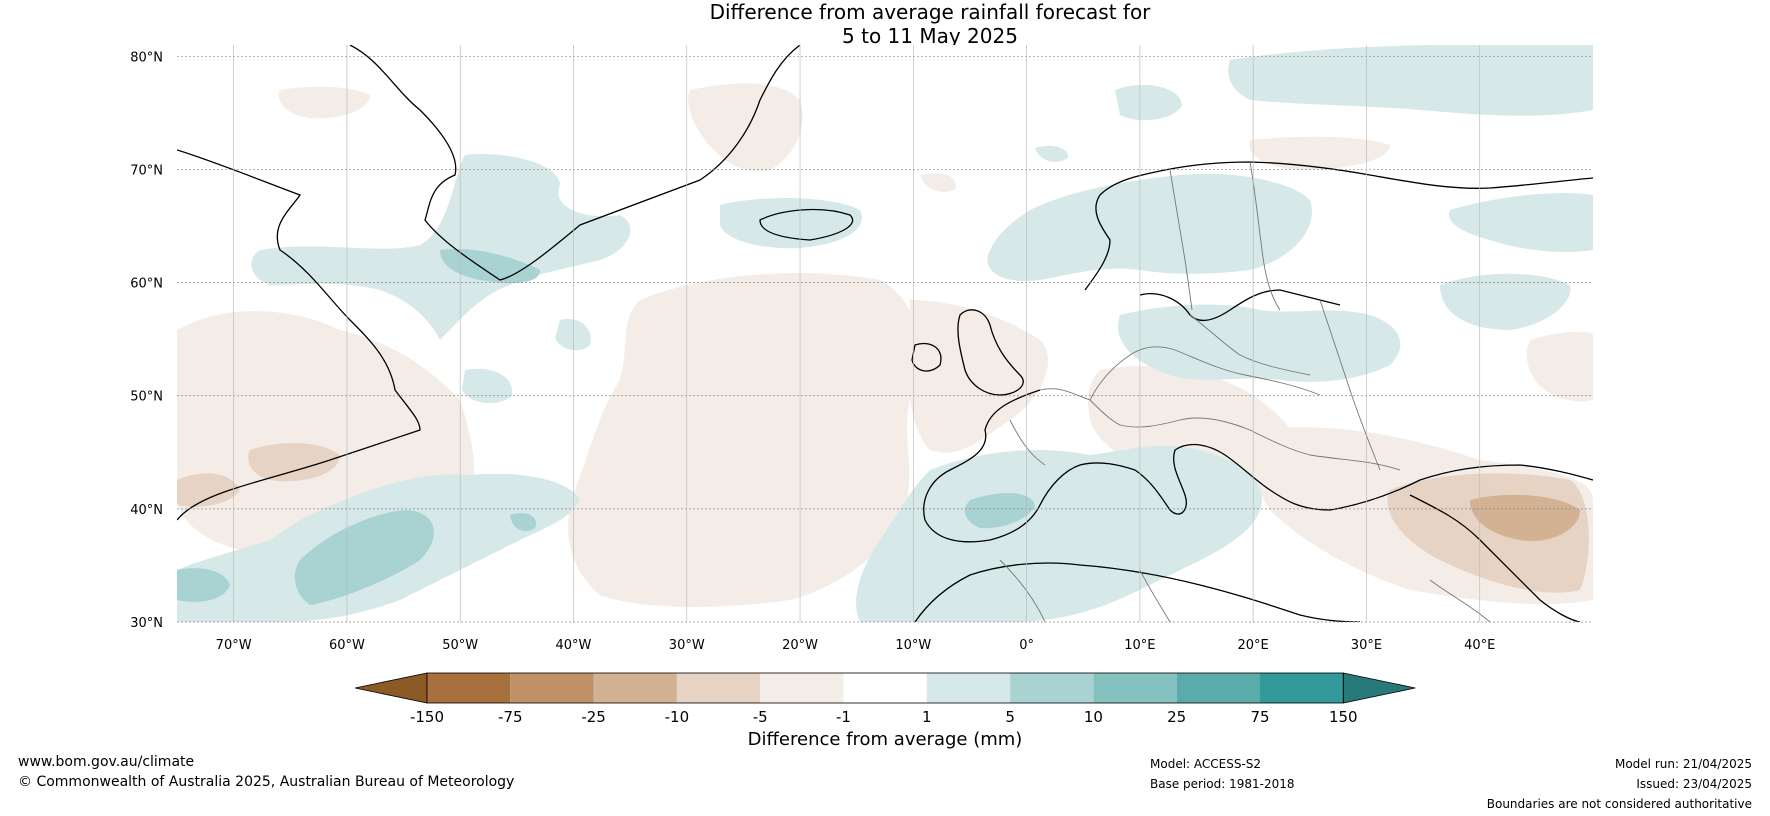 Image resolution: width=1770 pixels, height=816 pixels. What do you see at coordinates (1379, 688) in the screenshot?
I see `colorbar-extend-high` at bounding box center [1379, 688].